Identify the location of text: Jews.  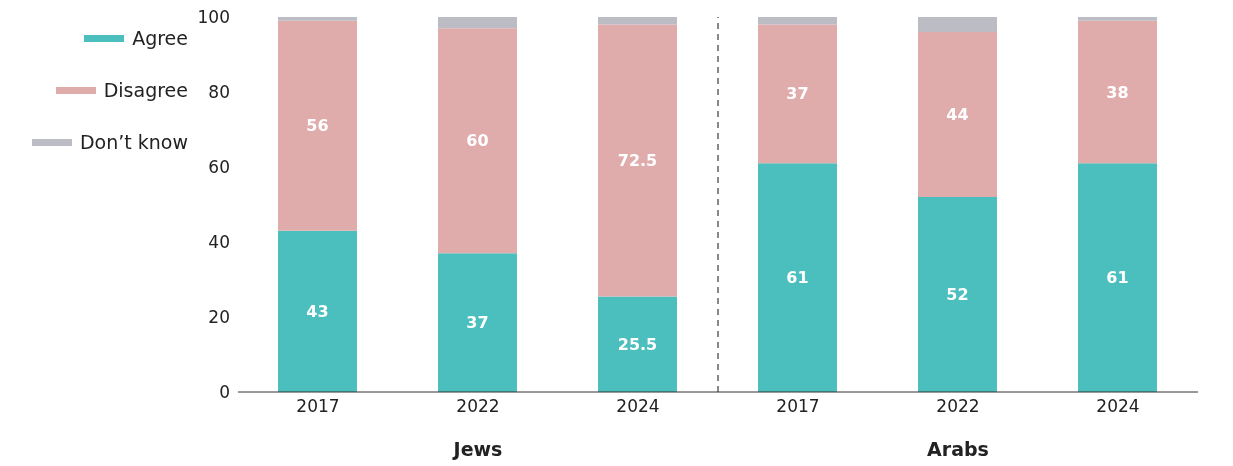
(477, 449).